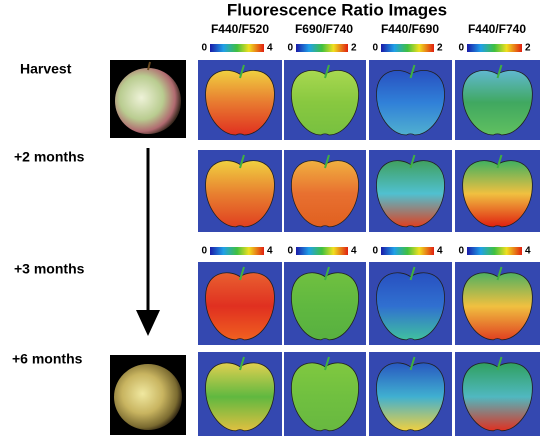 The image size is (550, 443). Describe the element at coordinates (47, 359) in the screenshot. I see `row-label: +6 months` at that location.